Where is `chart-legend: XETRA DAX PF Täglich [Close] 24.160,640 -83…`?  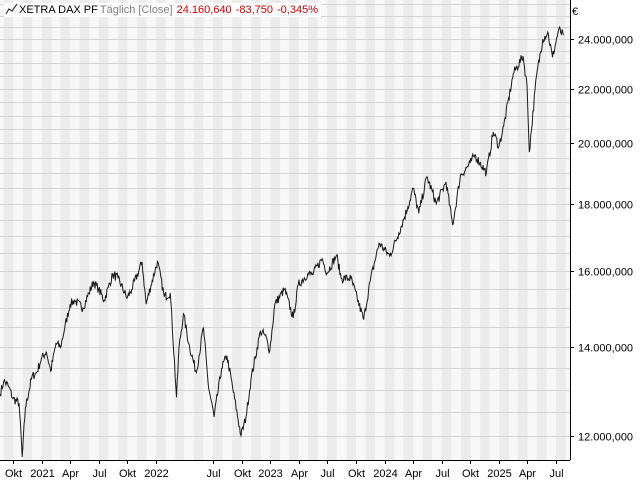 chart-legend: XETRA DAX PF Täglich [Close] 24.160,640 -83… is located at coordinates (162, 10).